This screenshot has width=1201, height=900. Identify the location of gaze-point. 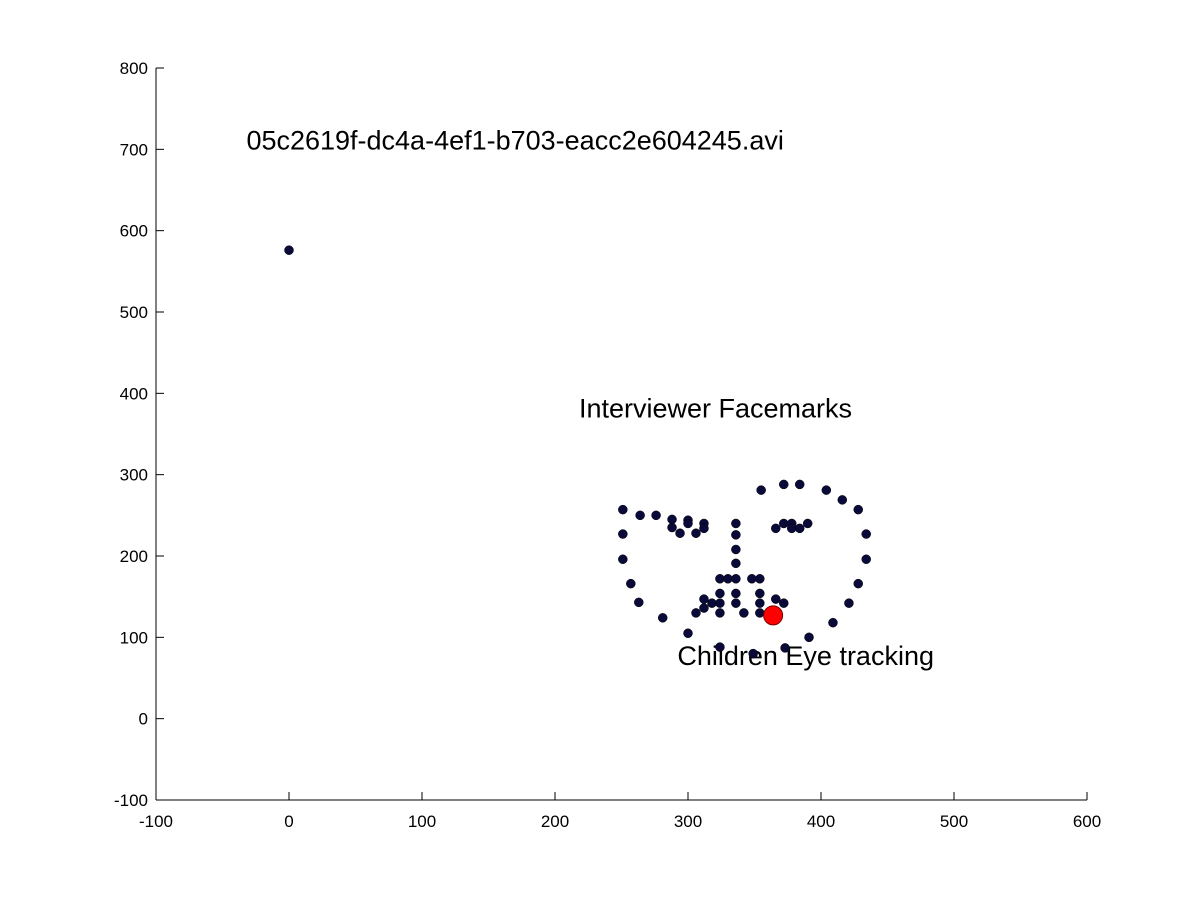
(773, 615).